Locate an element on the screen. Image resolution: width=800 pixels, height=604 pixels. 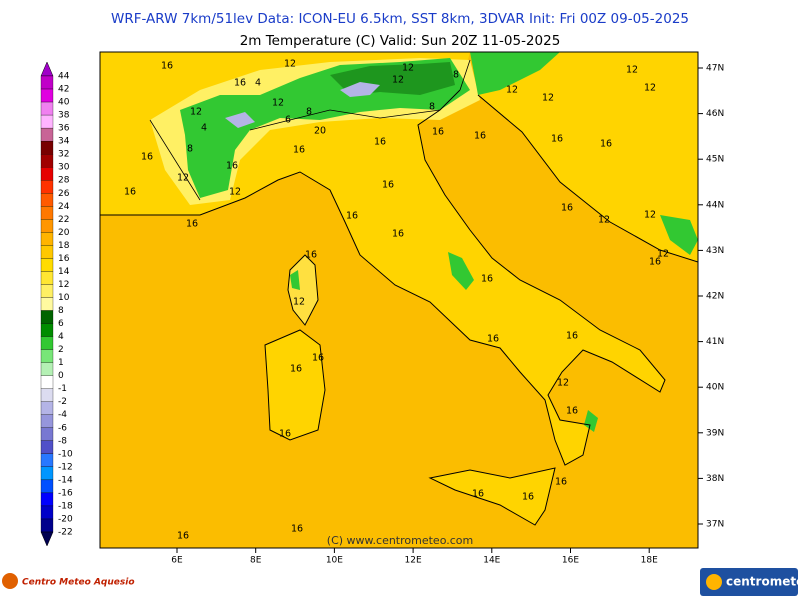
land-balkans is located at coordinates (584, 157).